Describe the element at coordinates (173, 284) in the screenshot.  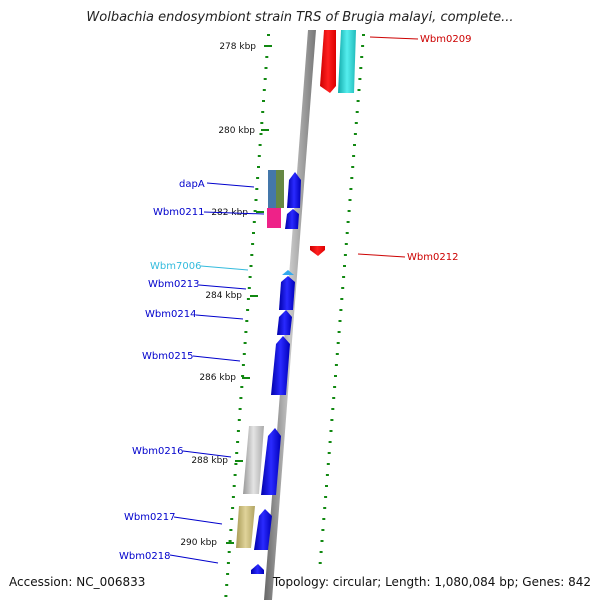
I see `label-wbm0213: Wbm0213` at that location.